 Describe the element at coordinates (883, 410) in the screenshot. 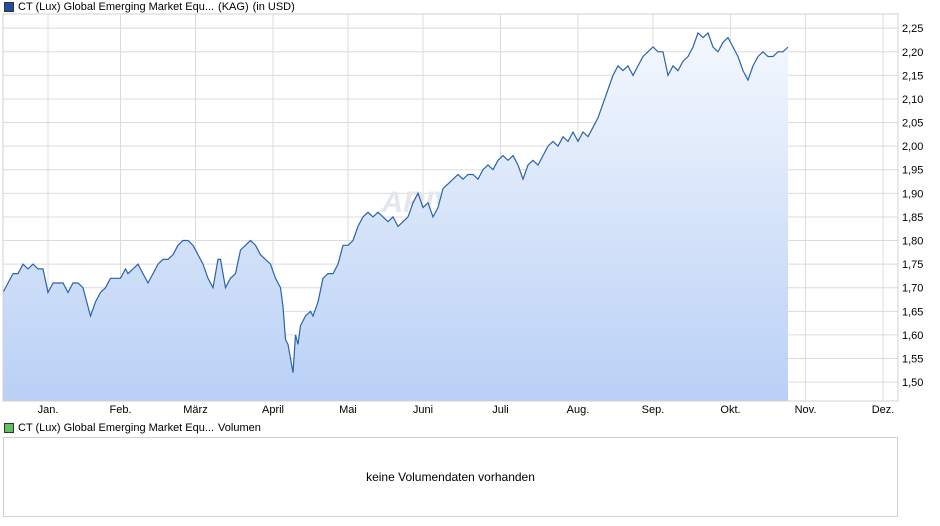

I see `x-tick-label: Dez.` at that location.